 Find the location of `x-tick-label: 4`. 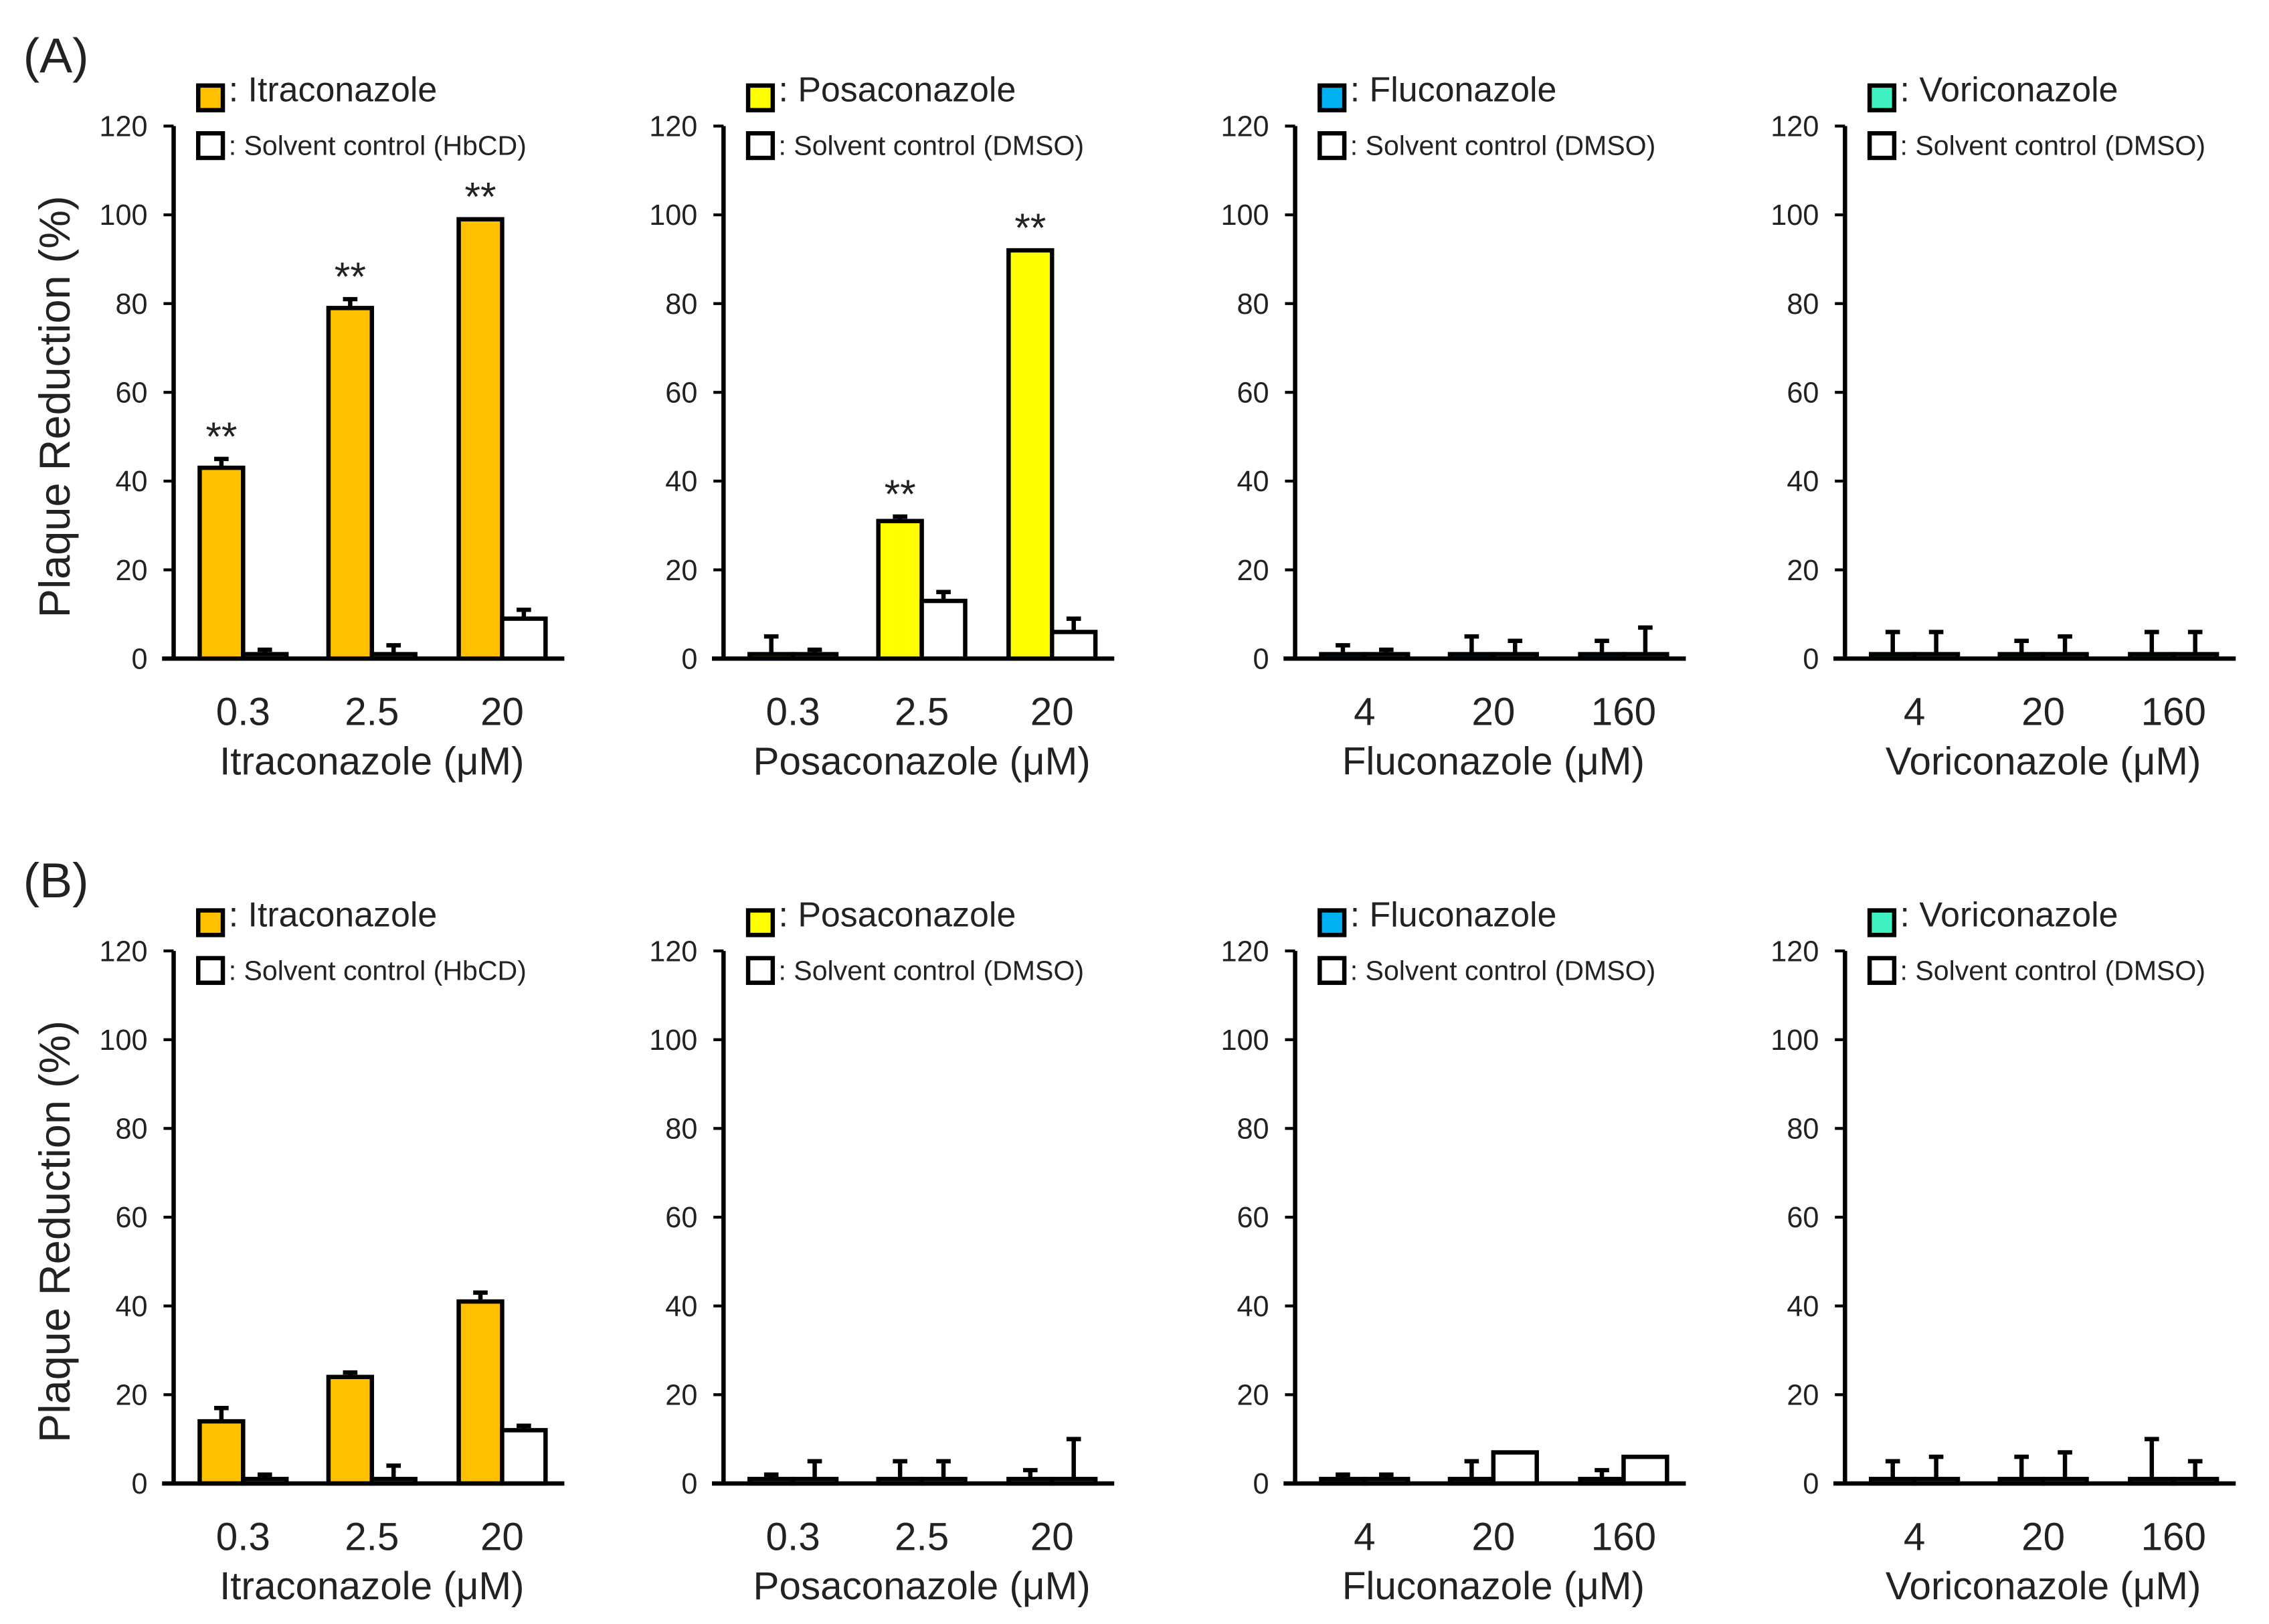

x-tick-label: 4 is located at coordinates (1364, 1536).